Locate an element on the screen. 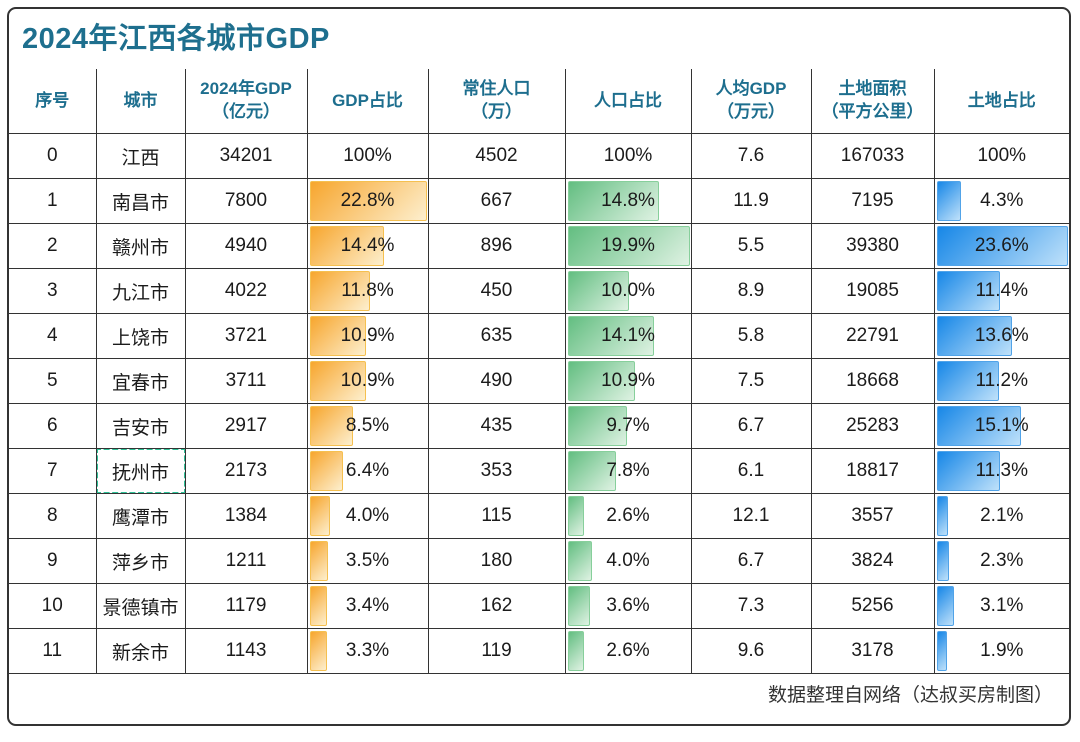 Image resolution: width=1080 pixels, height=742 pixels. cell-land-share: 13.6% is located at coordinates (1001, 336).